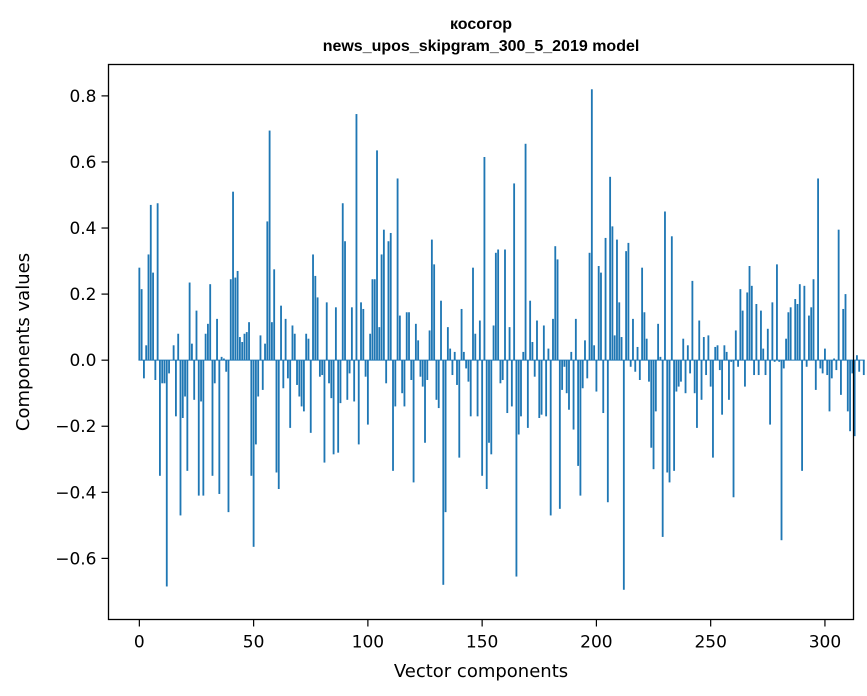 The height and width of the screenshot is (696, 867). Describe the element at coordinates (82, 361) in the screenshot. I see `y-tick-label: 0.0` at that location.